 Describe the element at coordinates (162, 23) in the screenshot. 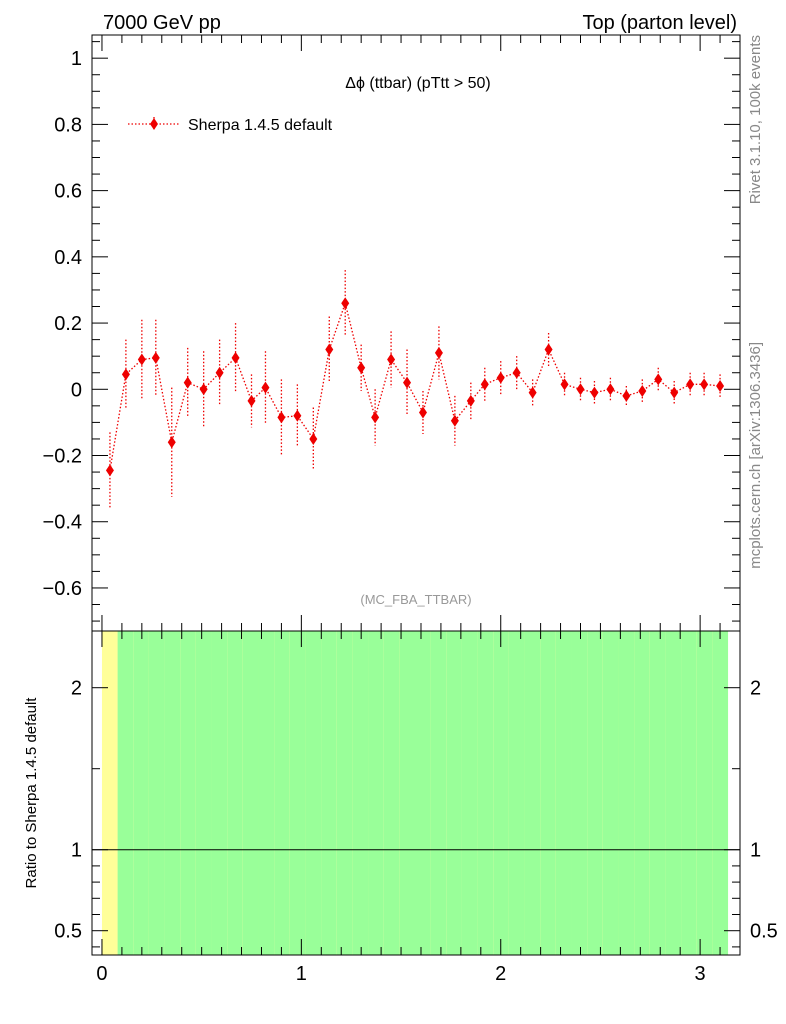

I see `header-left: 7000 GeV pp` at that location.